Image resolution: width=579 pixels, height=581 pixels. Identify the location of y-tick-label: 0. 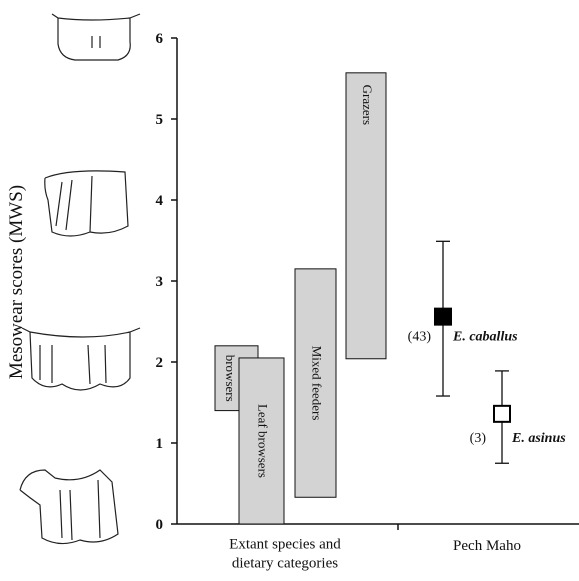
(160, 525).